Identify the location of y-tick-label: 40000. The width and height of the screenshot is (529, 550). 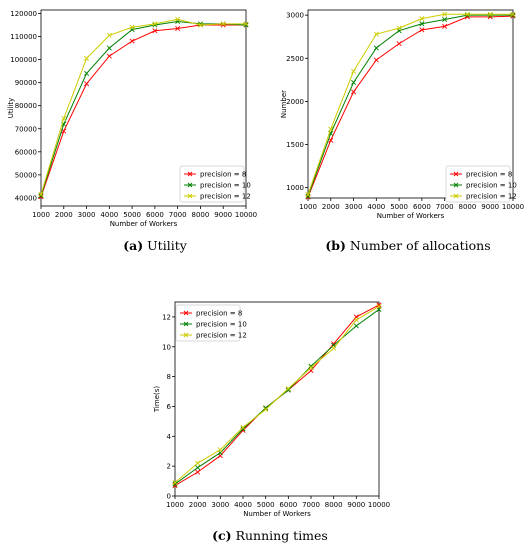
(26, 198).